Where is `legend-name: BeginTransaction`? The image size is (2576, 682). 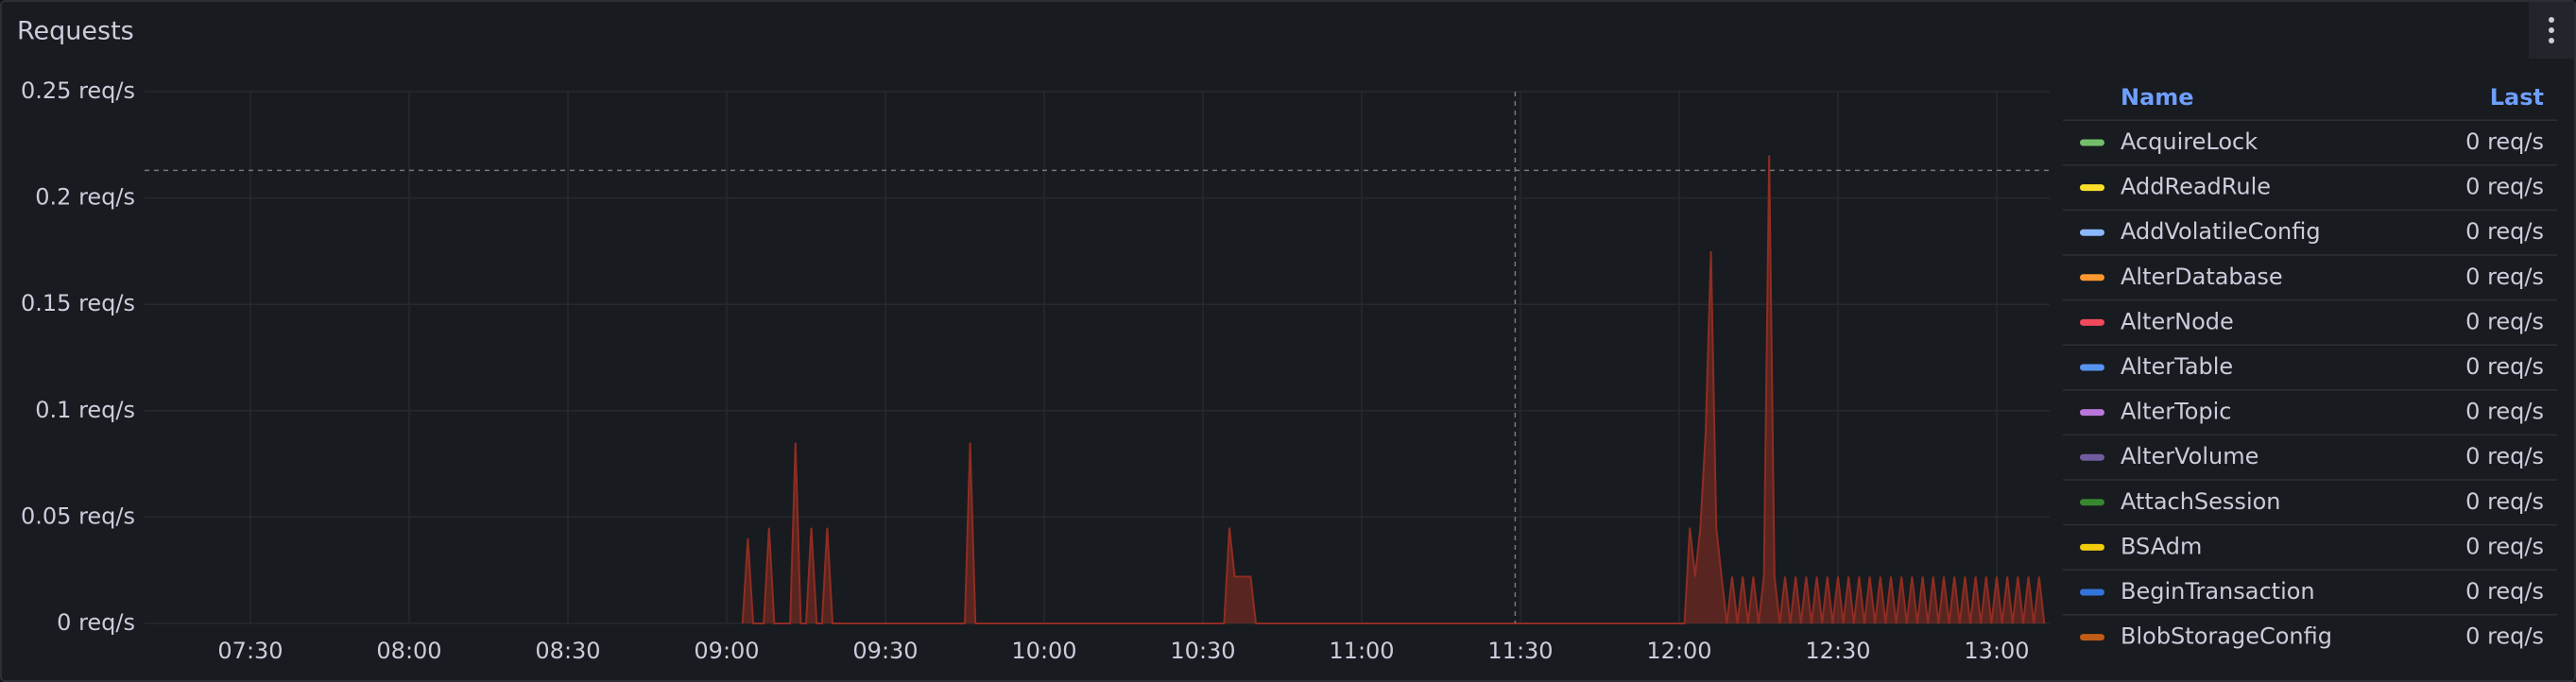 legend-name: BeginTransaction is located at coordinates (2218, 591).